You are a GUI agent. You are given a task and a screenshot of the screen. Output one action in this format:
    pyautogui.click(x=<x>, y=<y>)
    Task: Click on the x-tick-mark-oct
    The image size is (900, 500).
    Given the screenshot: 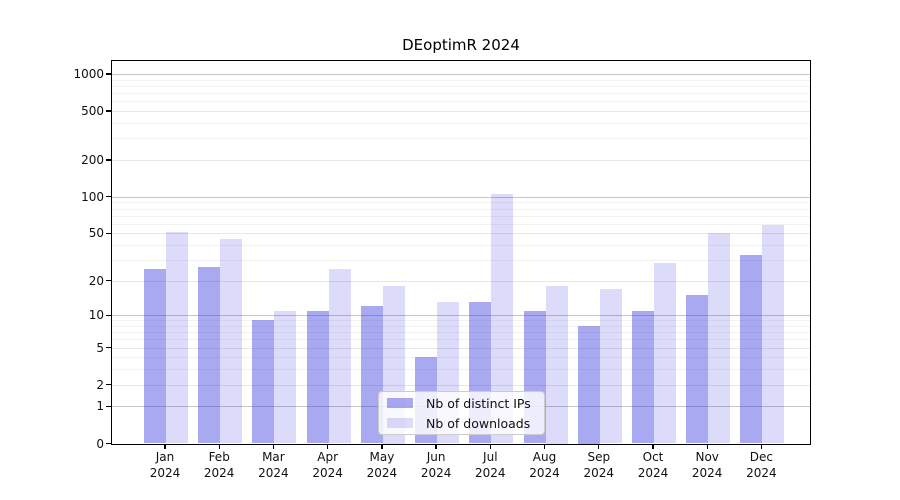 What is the action you would take?
    pyautogui.click(x=653, y=446)
    